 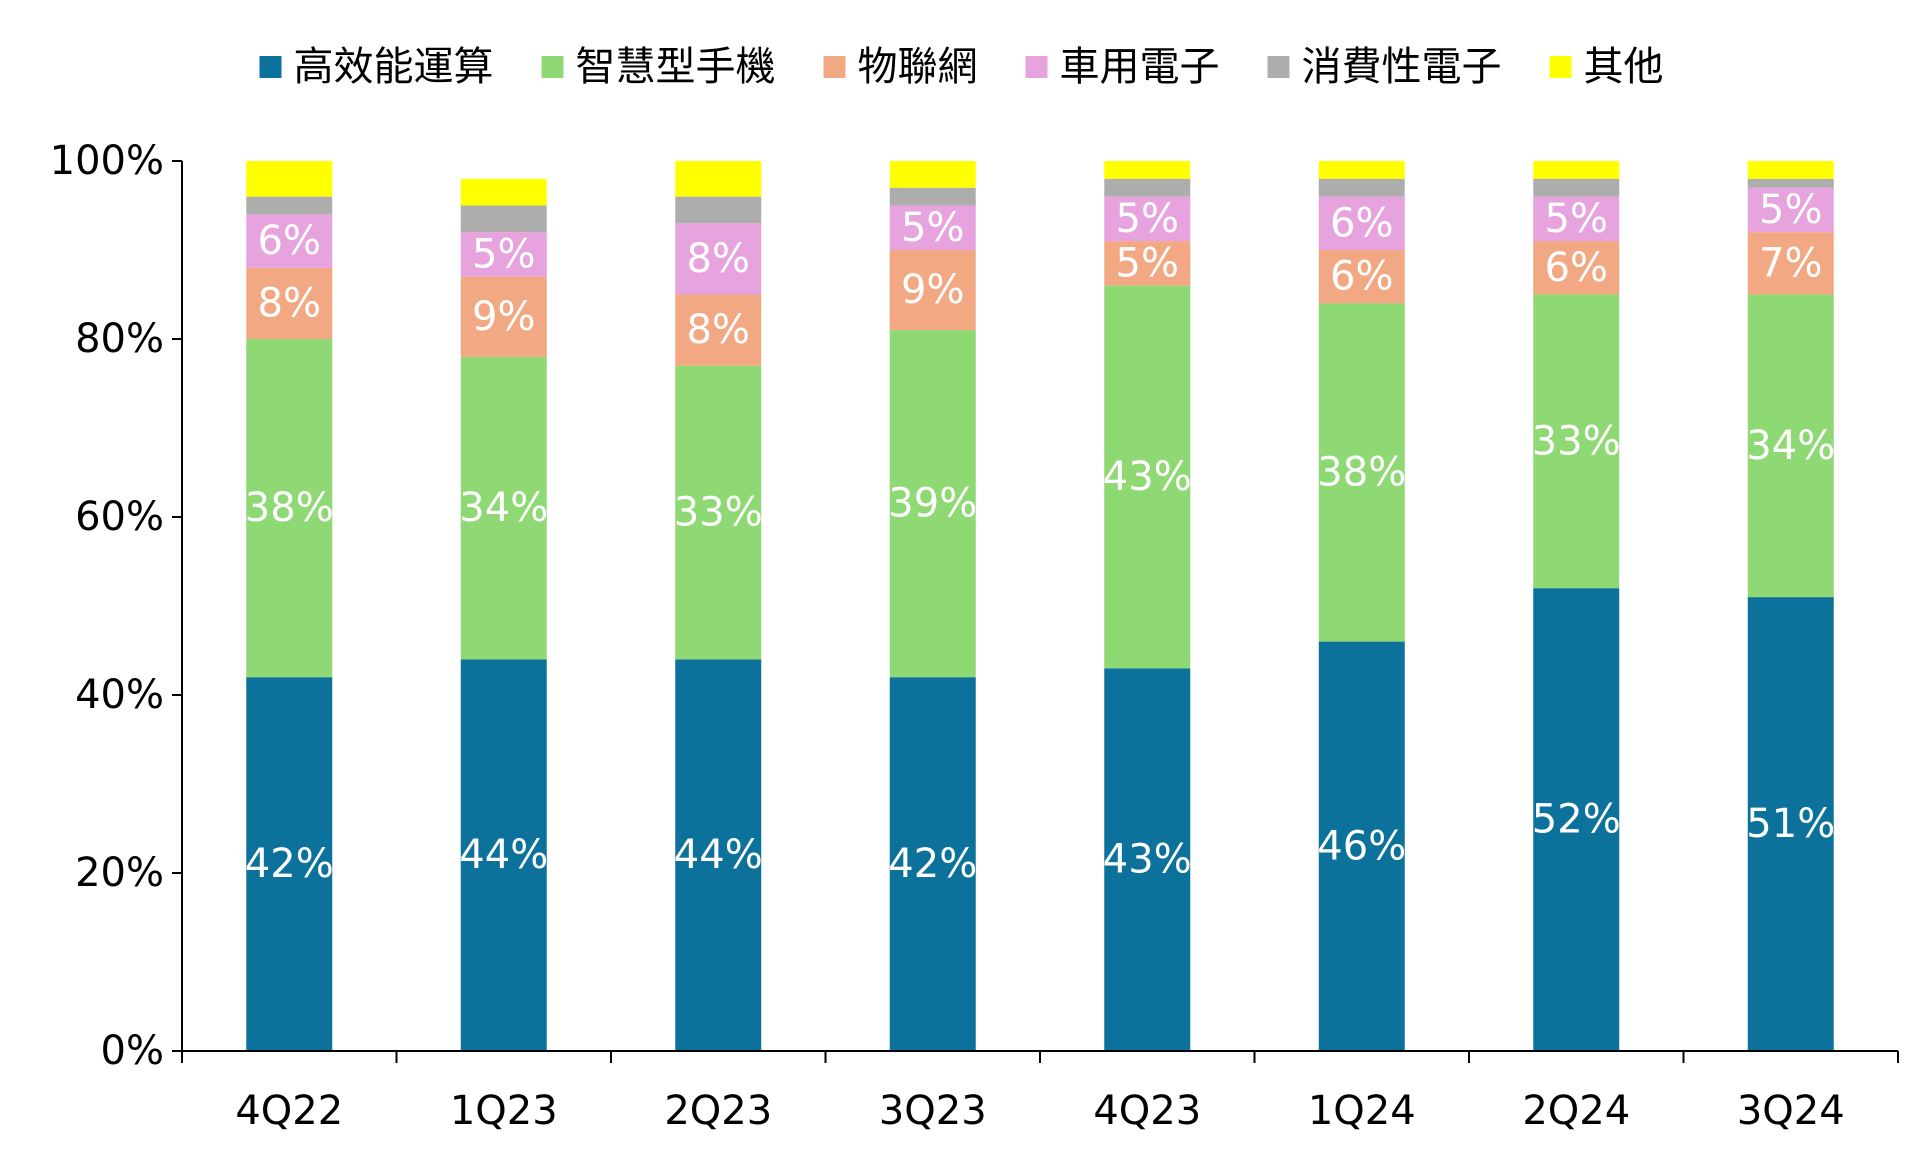 I want to click on data-label-3Q23-1: 39%, so click(x=932, y=504).